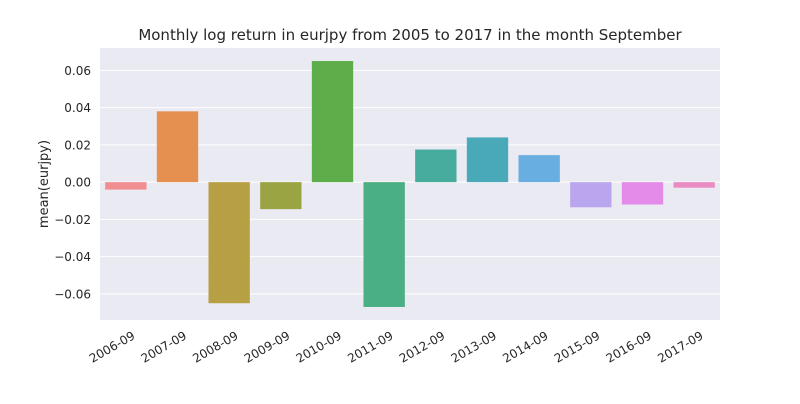  Describe the element at coordinates (112, 346) in the screenshot. I see `x-tick-label: 2006-09` at that location.